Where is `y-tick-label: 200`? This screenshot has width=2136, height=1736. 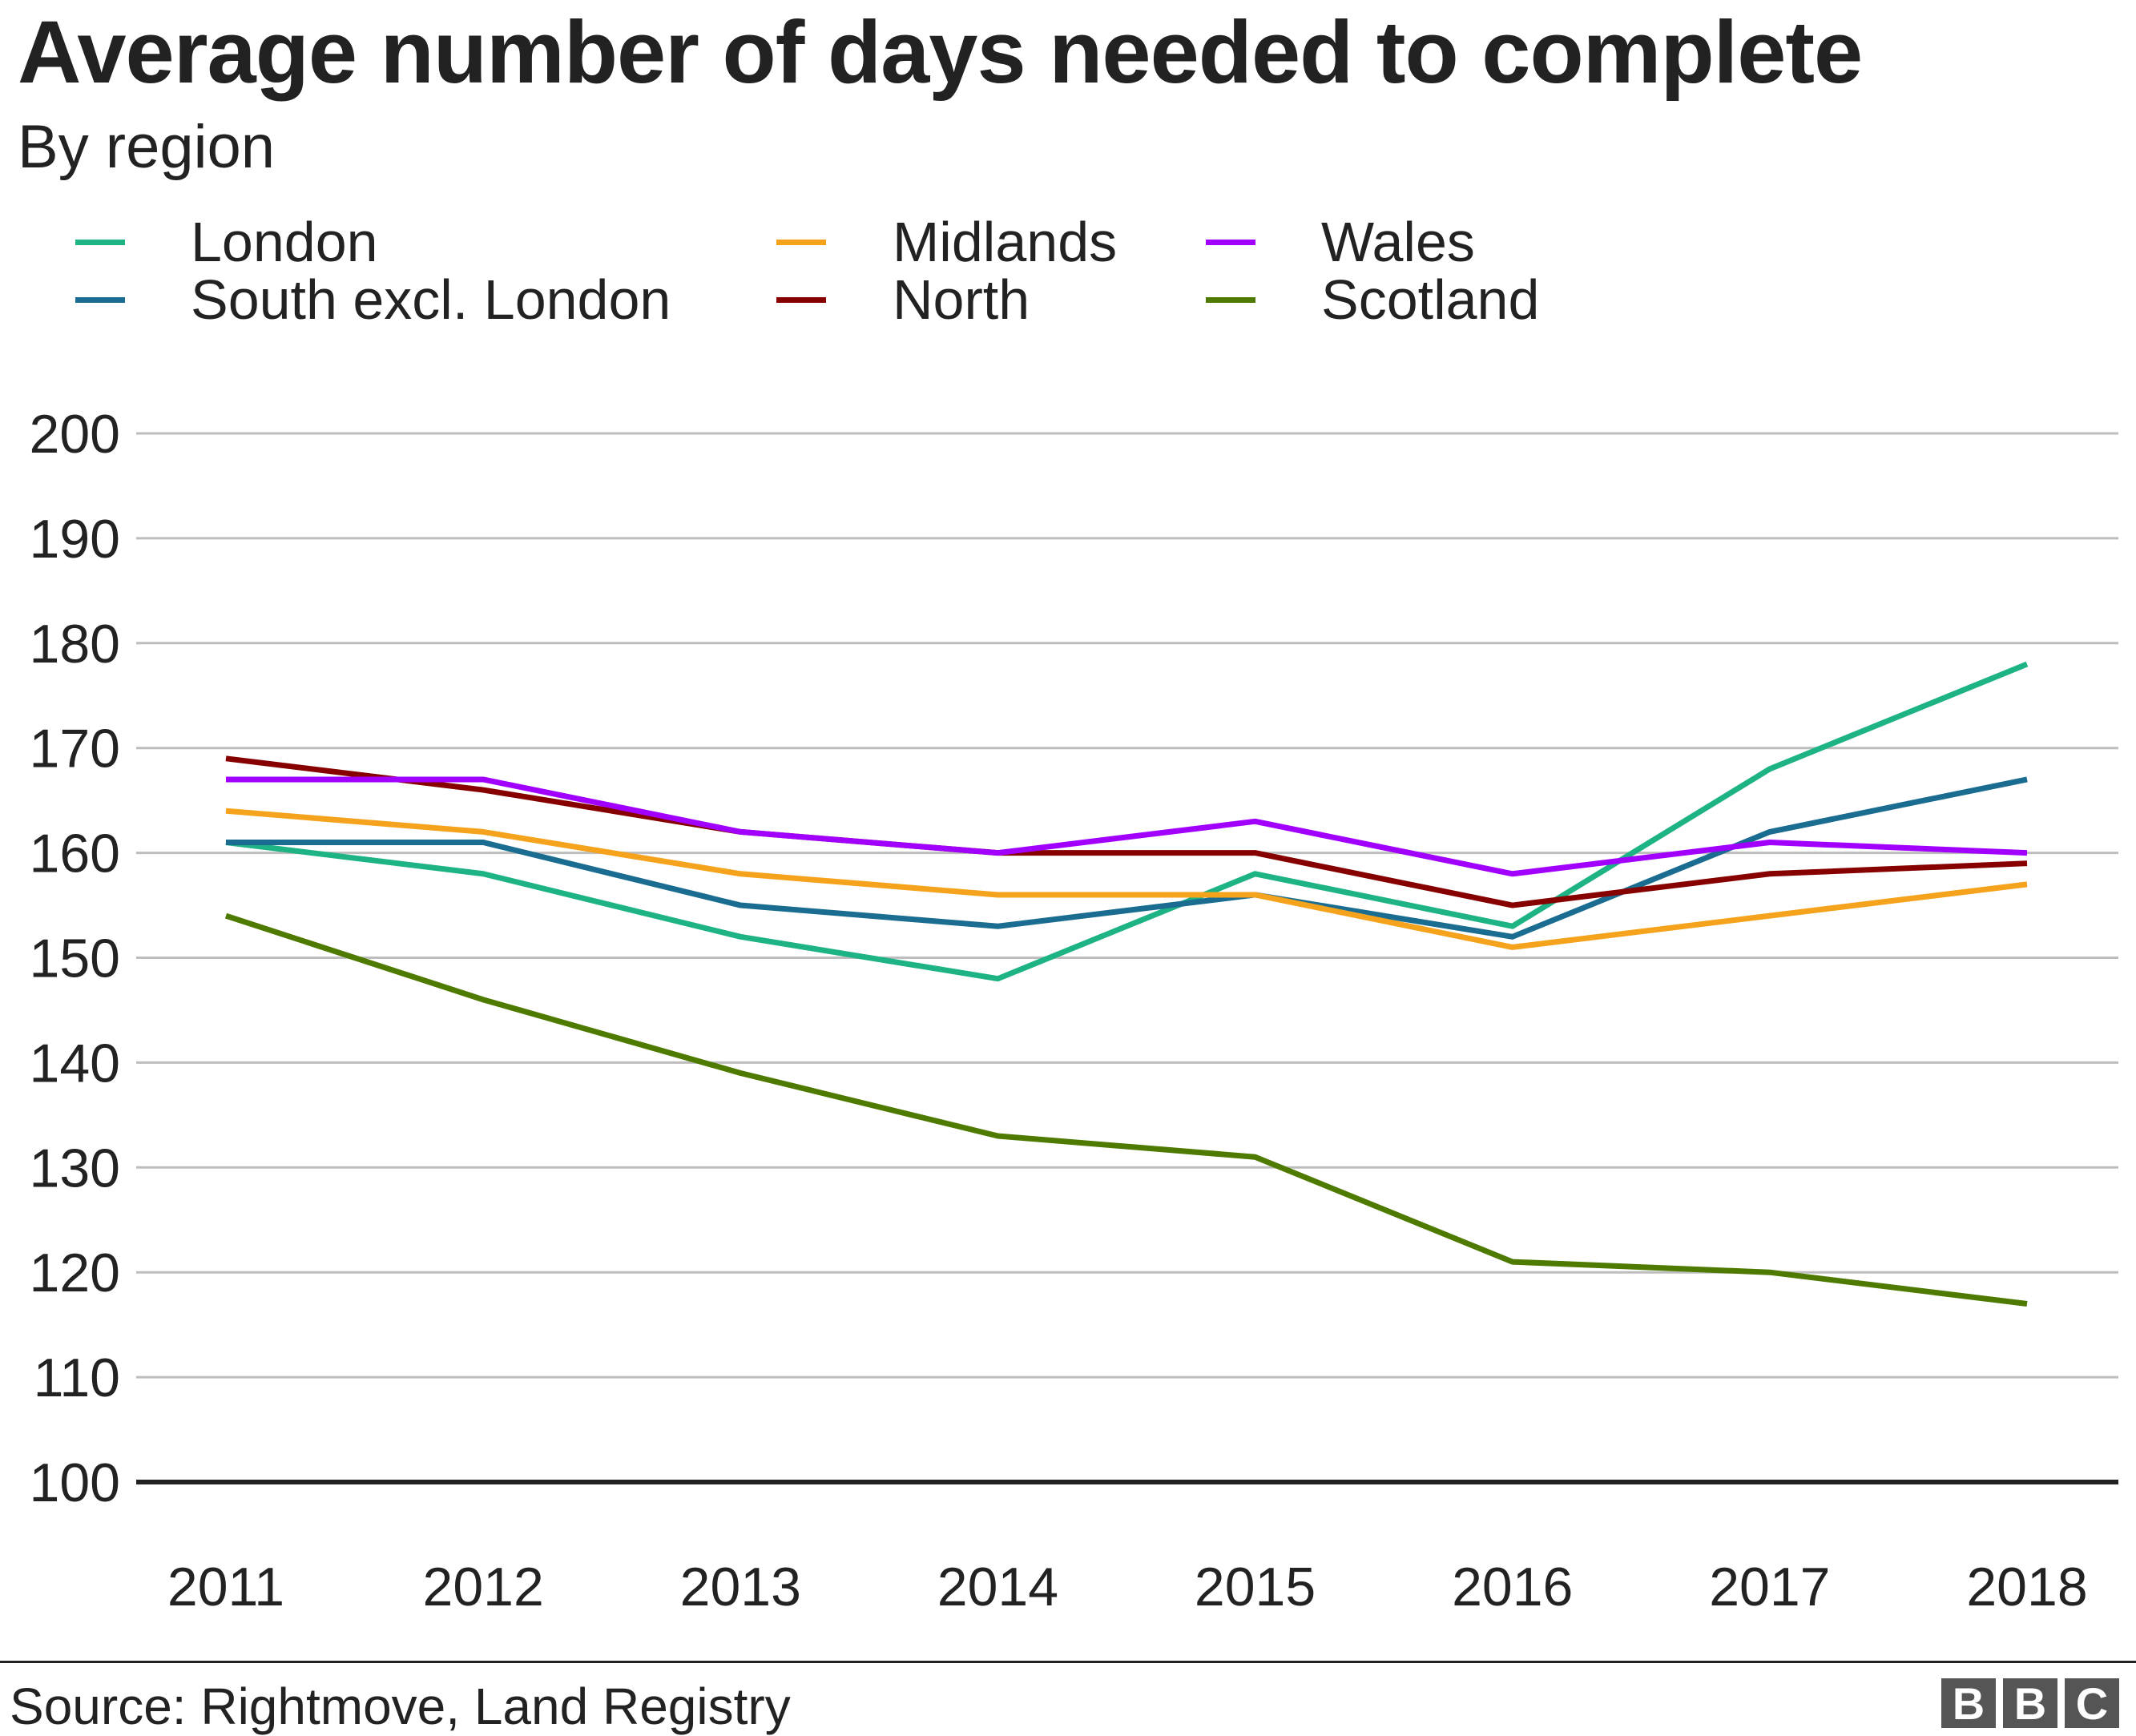 y-tick-label: 200 is located at coordinates (75, 434).